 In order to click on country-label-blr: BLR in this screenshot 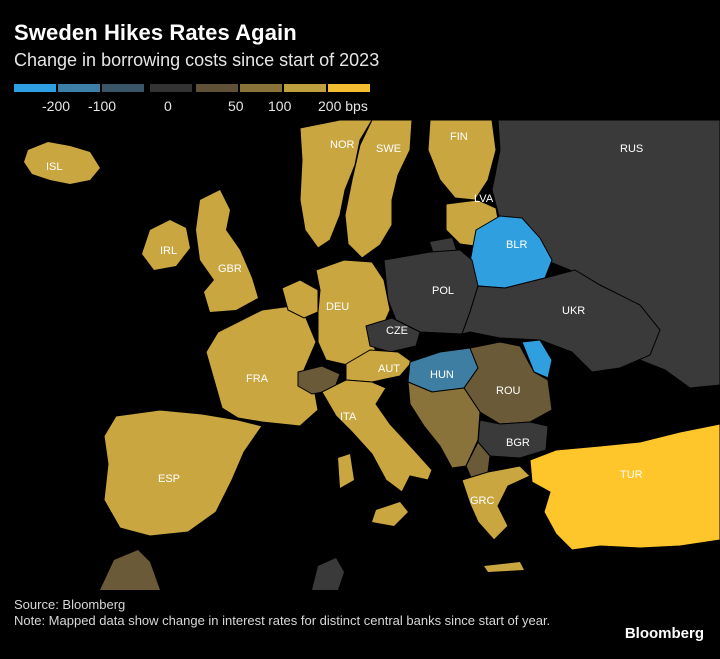, I will do `click(516, 245)`.